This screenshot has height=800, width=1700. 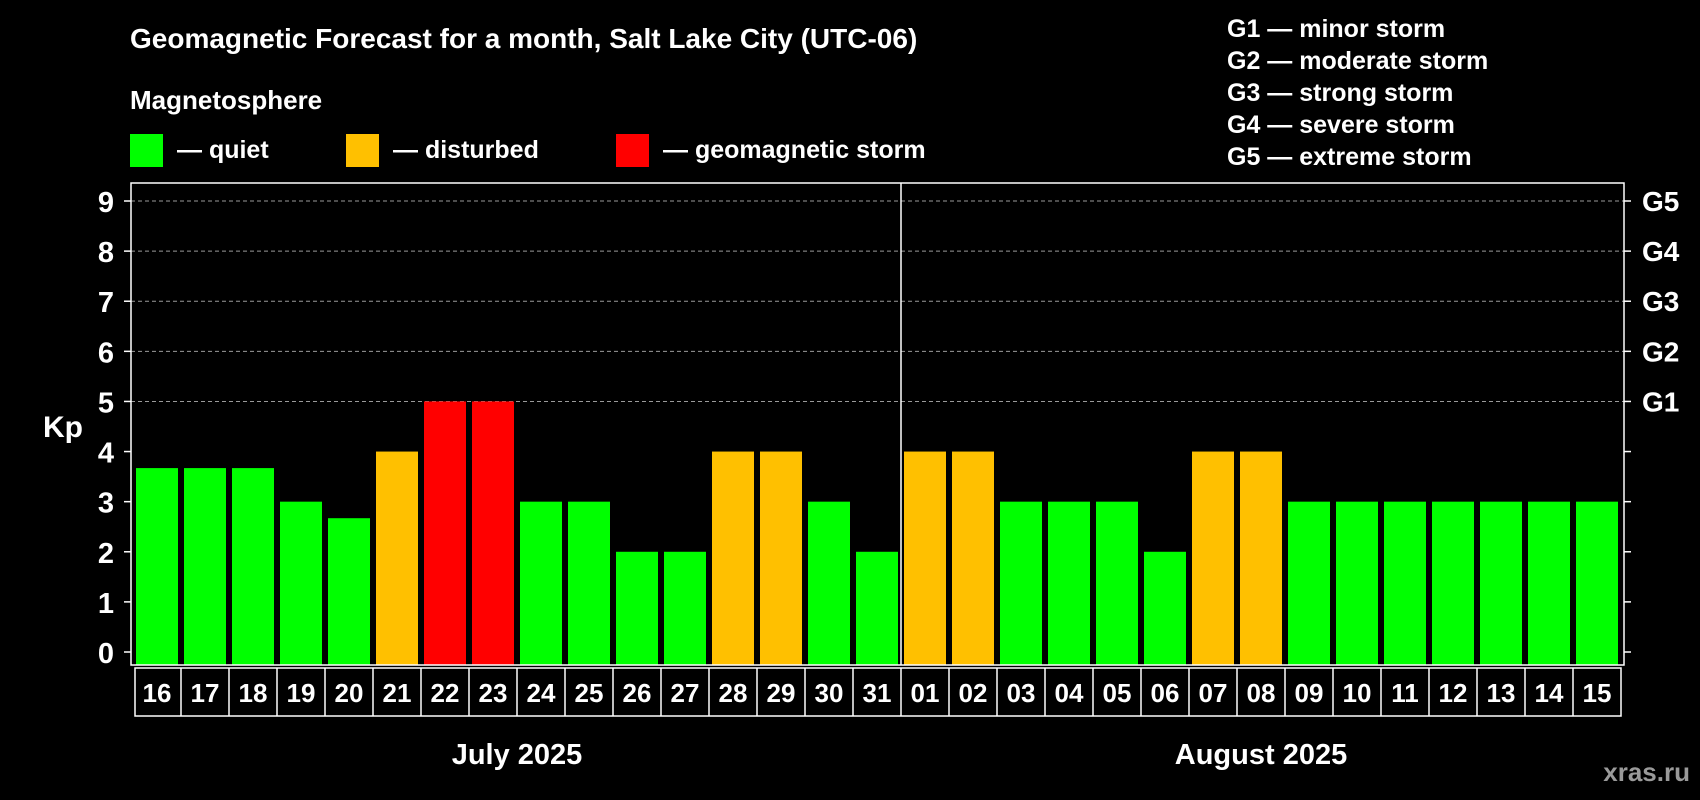 I want to click on day-label-27: 12, so click(x=1453, y=693).